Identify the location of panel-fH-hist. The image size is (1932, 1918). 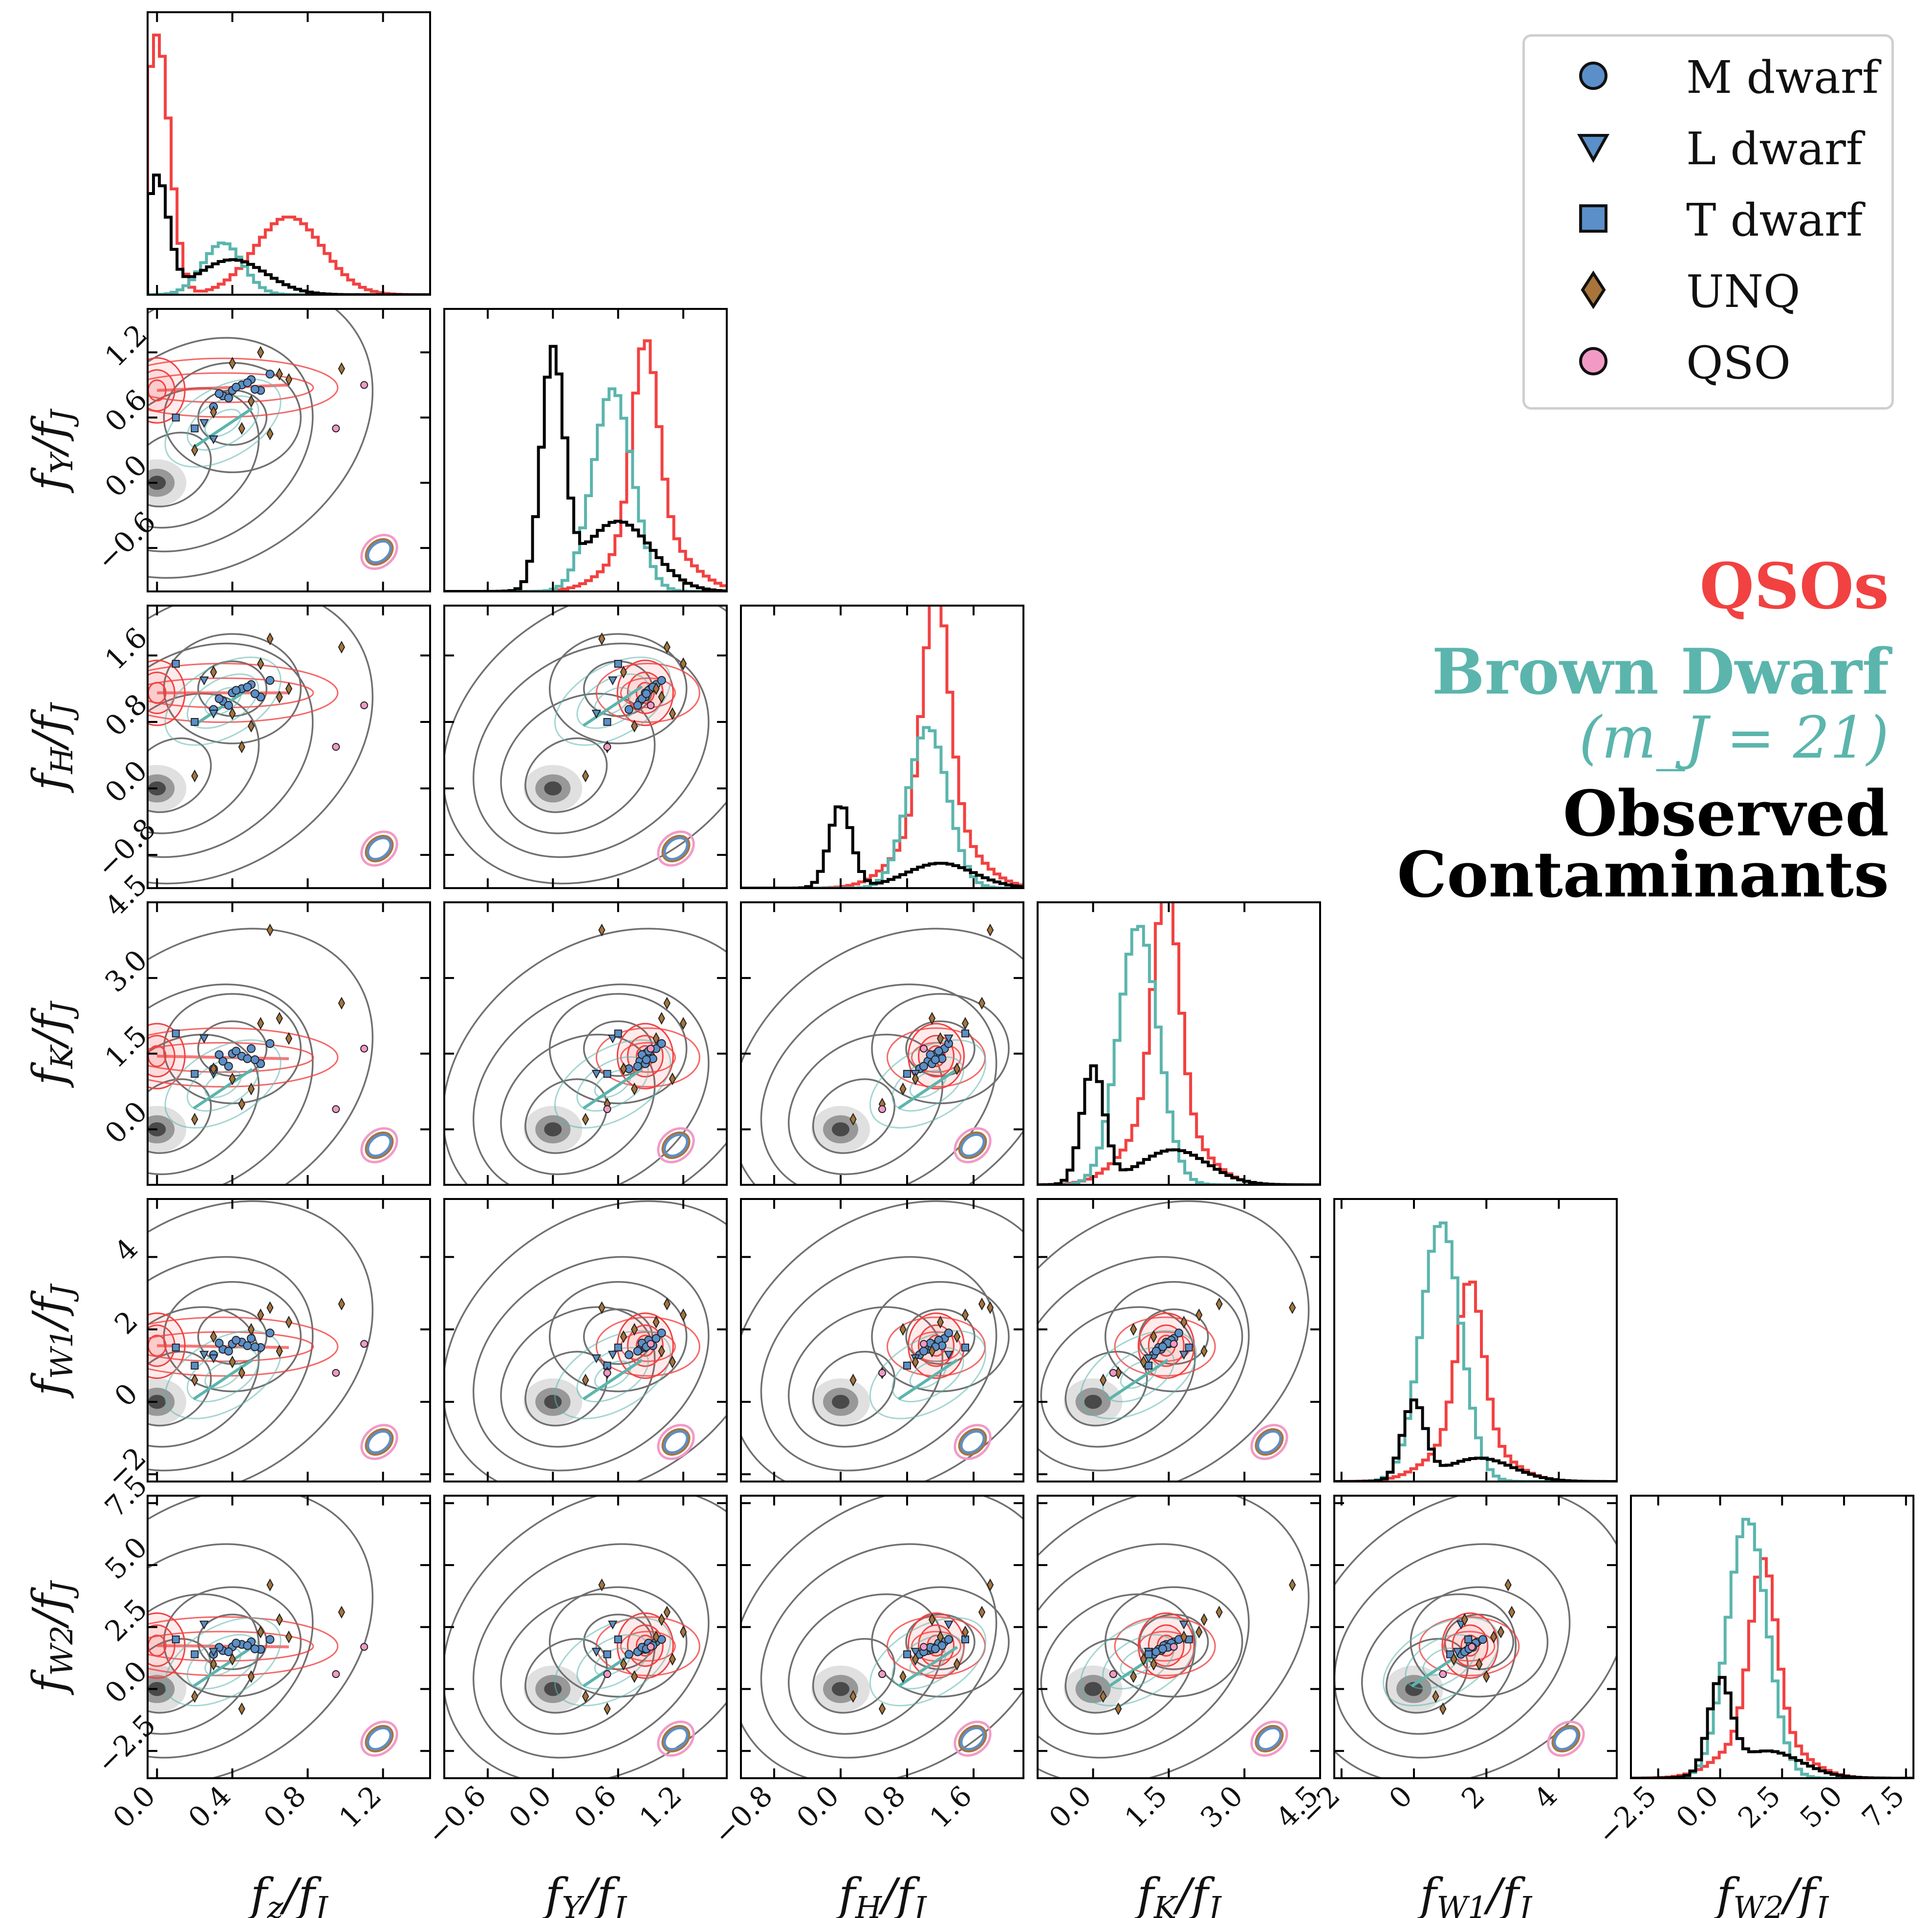
(882, 747).